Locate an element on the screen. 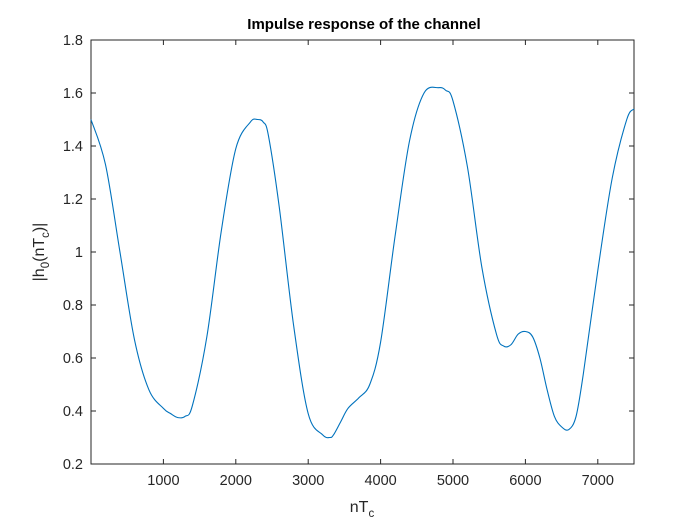 This screenshot has width=700, height=525. x-tick-label: 6000 is located at coordinates (525, 481).